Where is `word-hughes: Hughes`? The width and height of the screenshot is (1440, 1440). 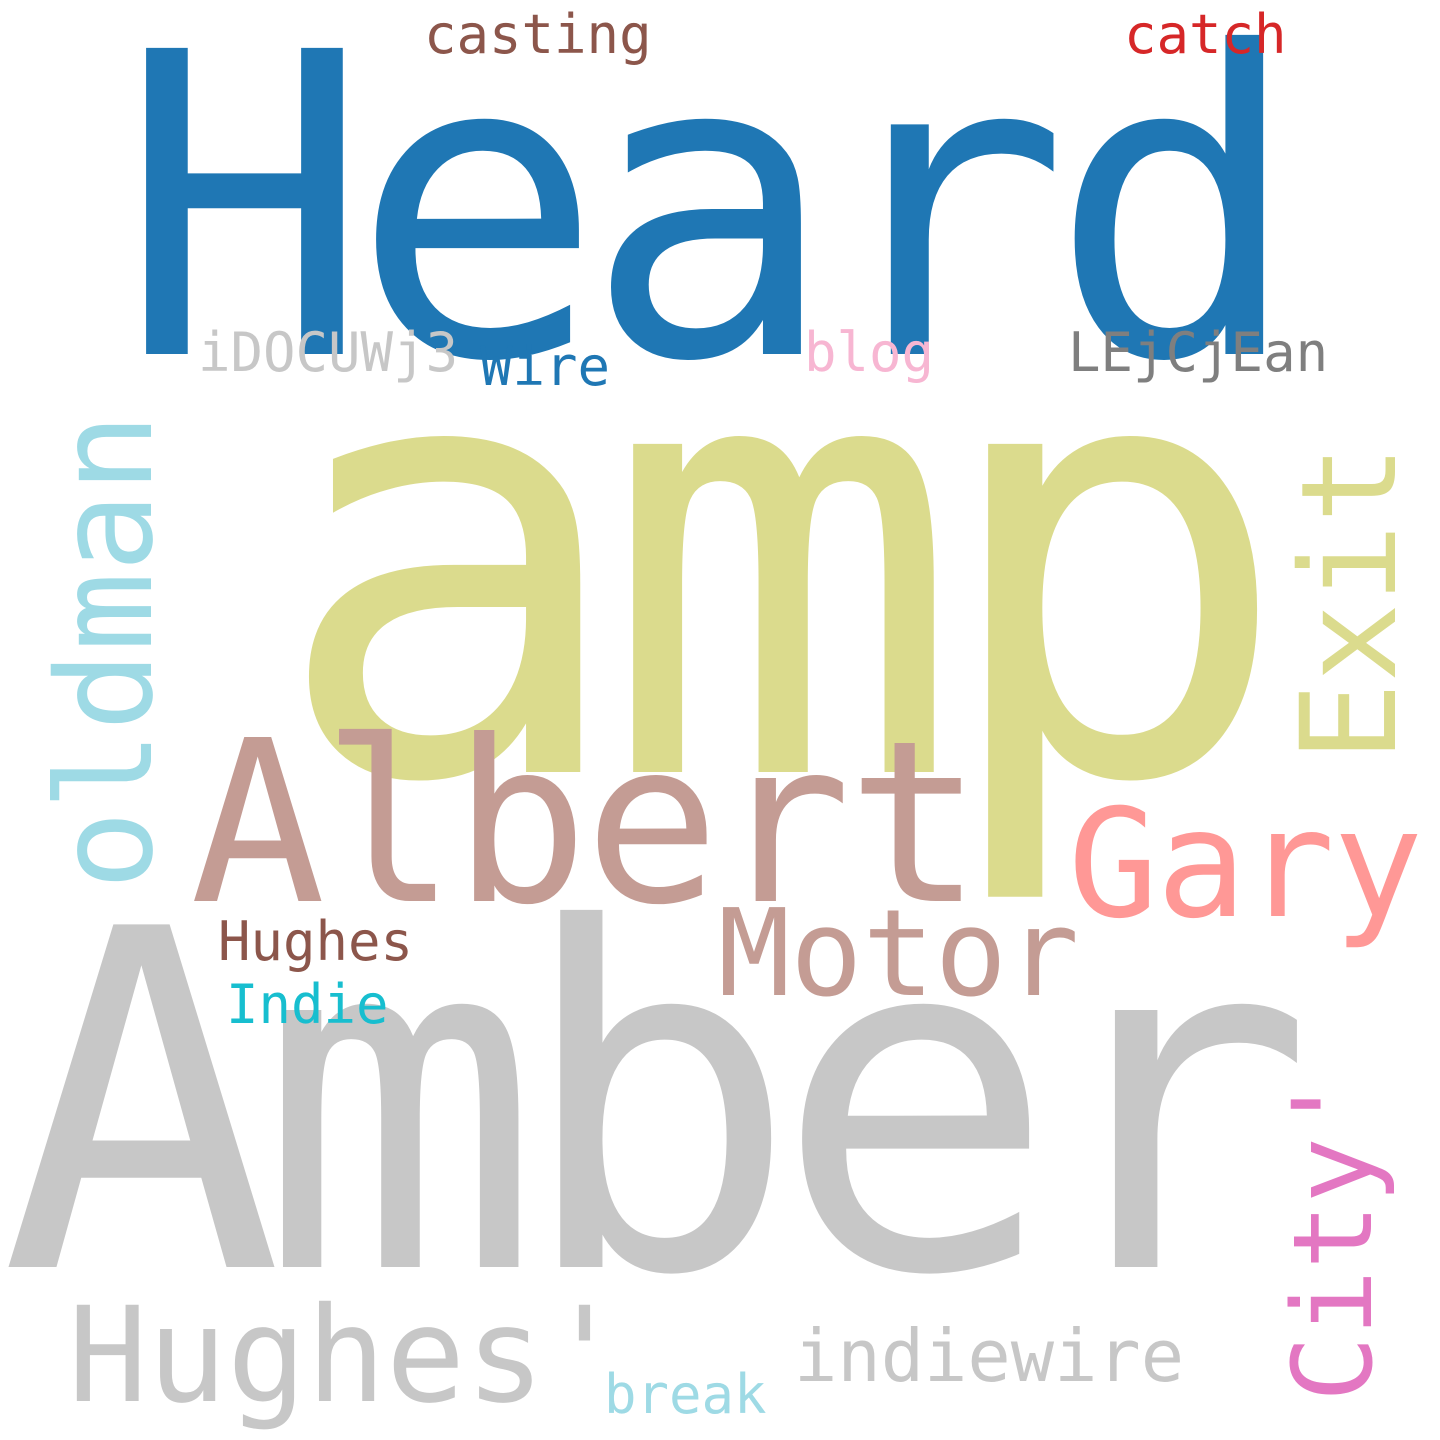
word-hughes: Hughes is located at coordinates (316, 941).